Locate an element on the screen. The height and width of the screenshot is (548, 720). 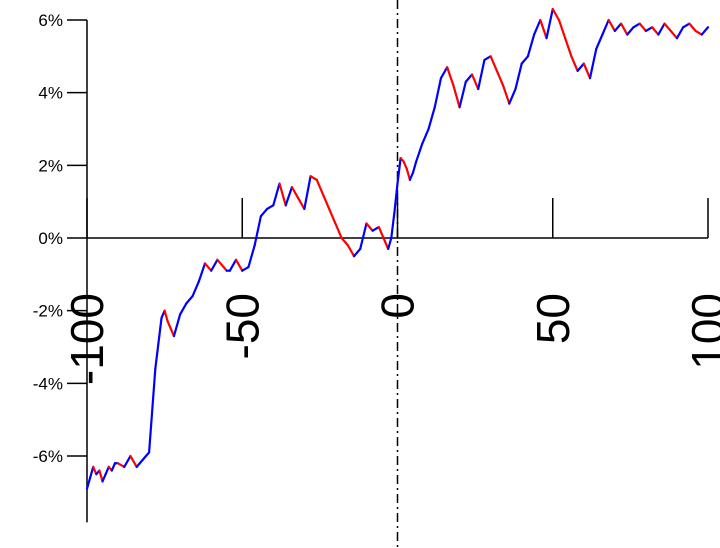
y-tick-label: 6% is located at coordinates (50, 20).